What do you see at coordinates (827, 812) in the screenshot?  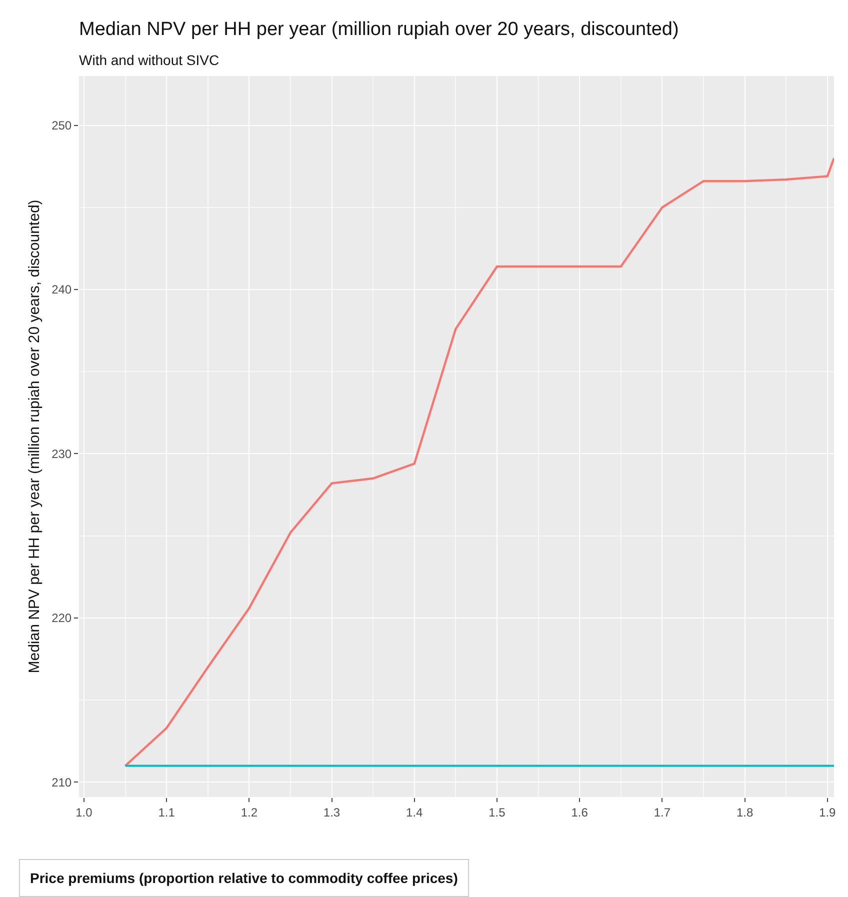 I see `x-tick-label: 1.9` at bounding box center [827, 812].